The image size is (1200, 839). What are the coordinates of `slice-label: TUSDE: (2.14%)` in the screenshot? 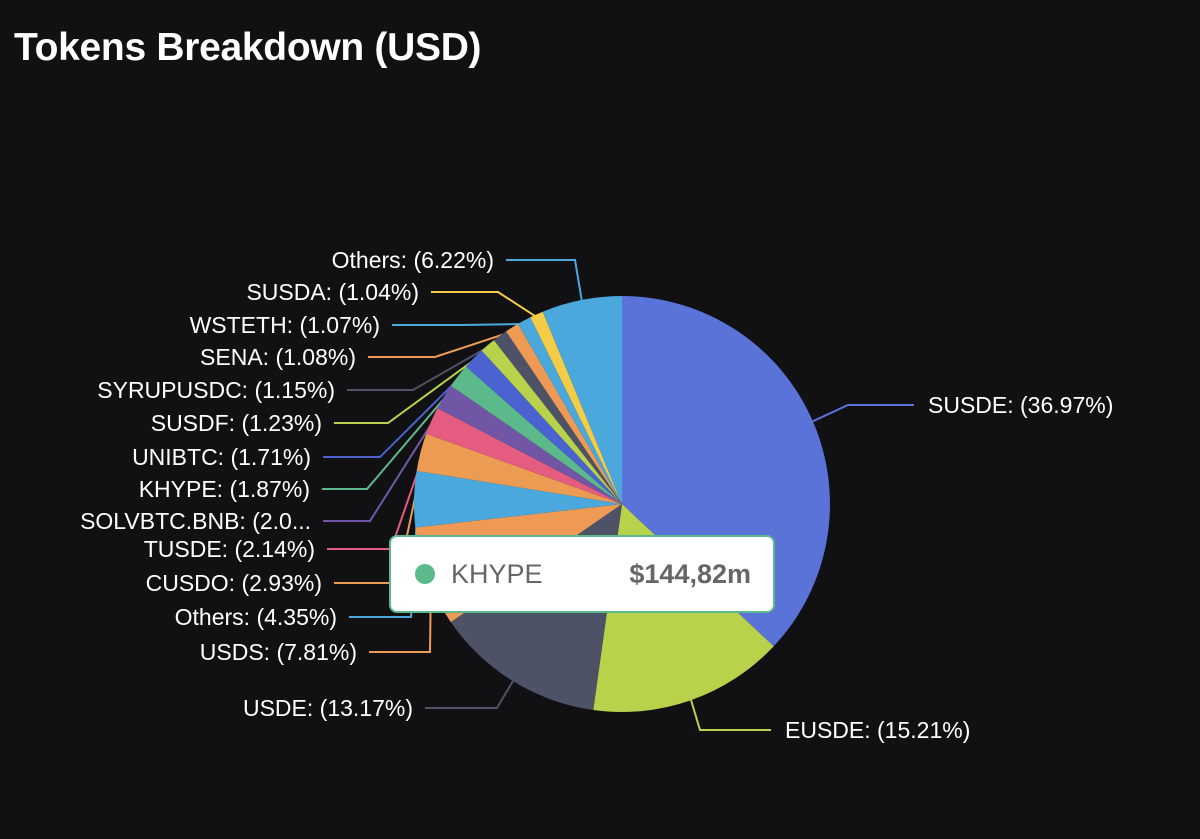 It's located at (229, 549).